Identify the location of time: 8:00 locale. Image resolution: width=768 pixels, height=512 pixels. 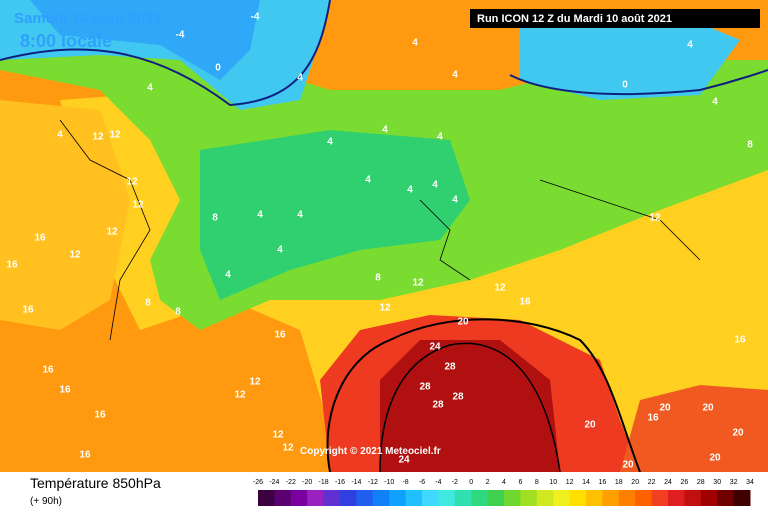
(66, 41).